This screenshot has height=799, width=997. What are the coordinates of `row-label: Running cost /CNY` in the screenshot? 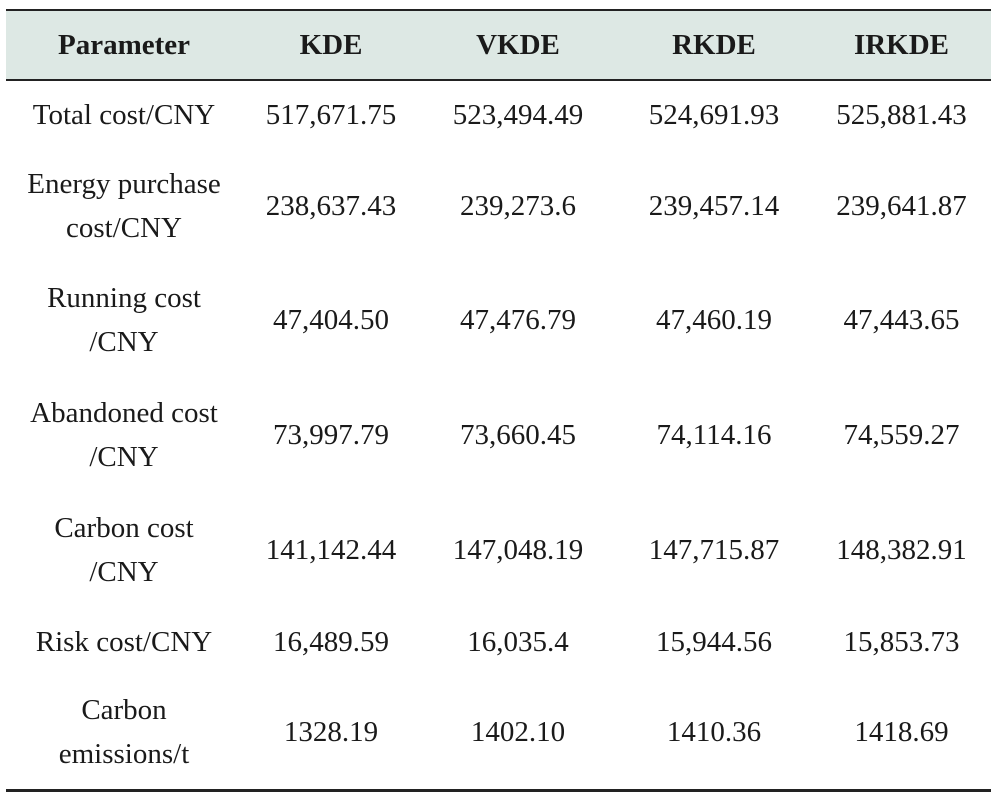 It's located at (124, 320).